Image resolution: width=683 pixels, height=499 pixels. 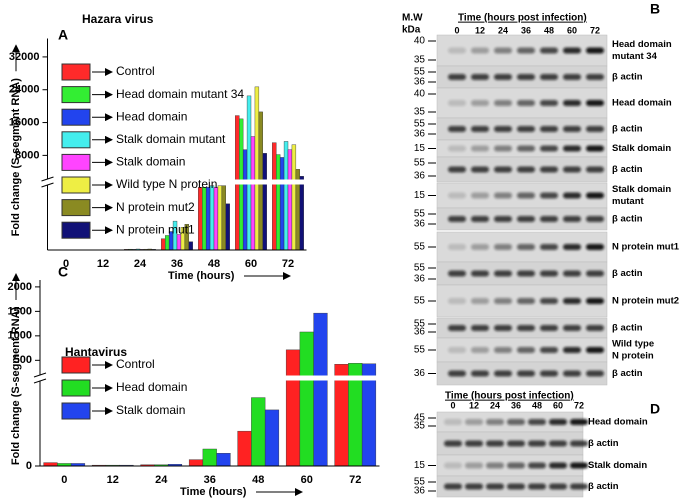 I want to click on legend-label: N protein mut2, so click(x=155, y=207).